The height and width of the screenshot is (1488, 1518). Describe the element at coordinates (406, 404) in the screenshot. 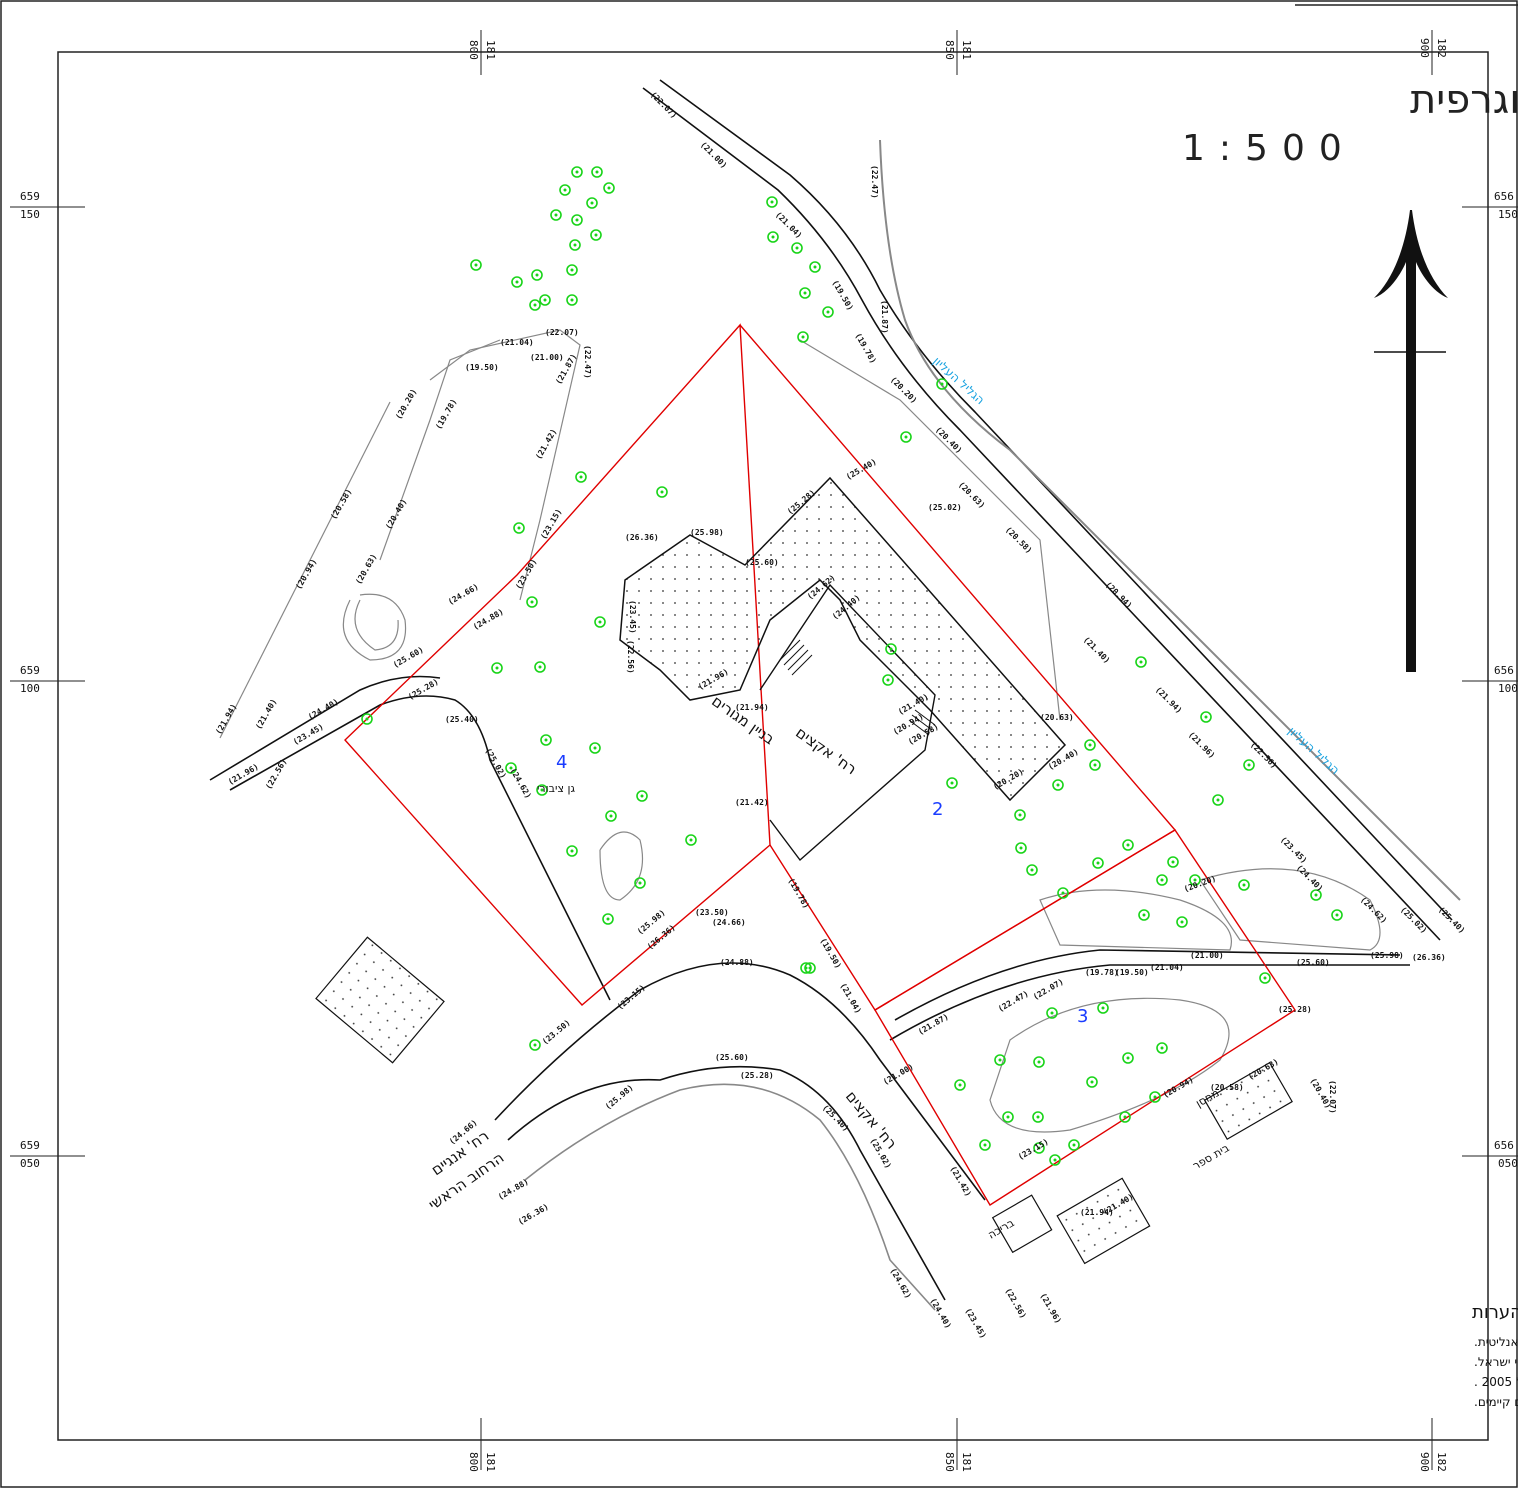

I see `elevation-label: (20.20)` at that location.